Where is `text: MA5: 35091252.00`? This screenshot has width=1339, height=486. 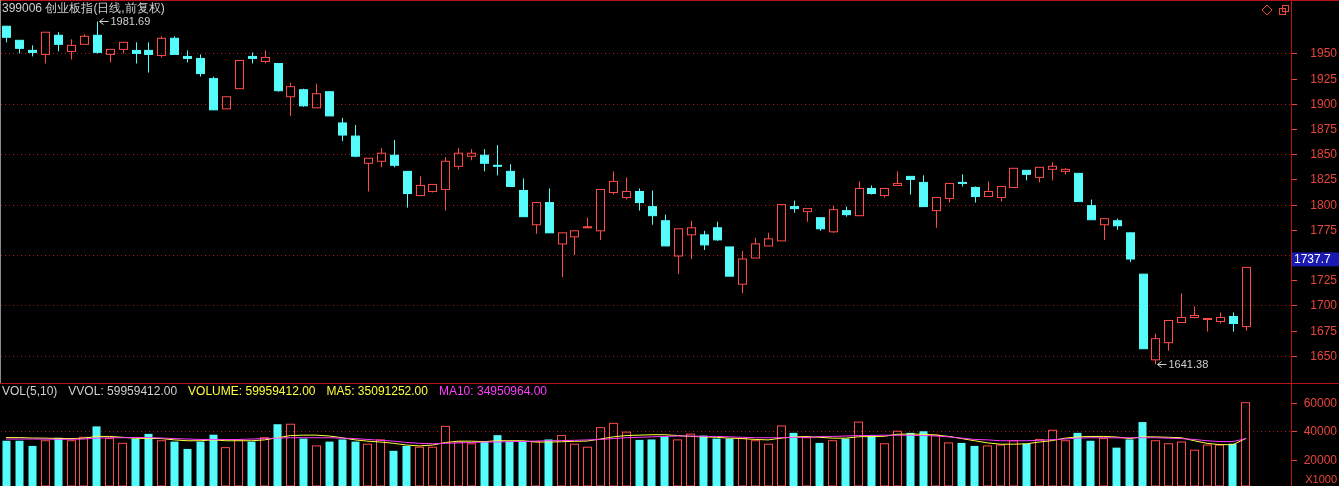
text: MA5: 35091252.00 is located at coordinates (377, 391).